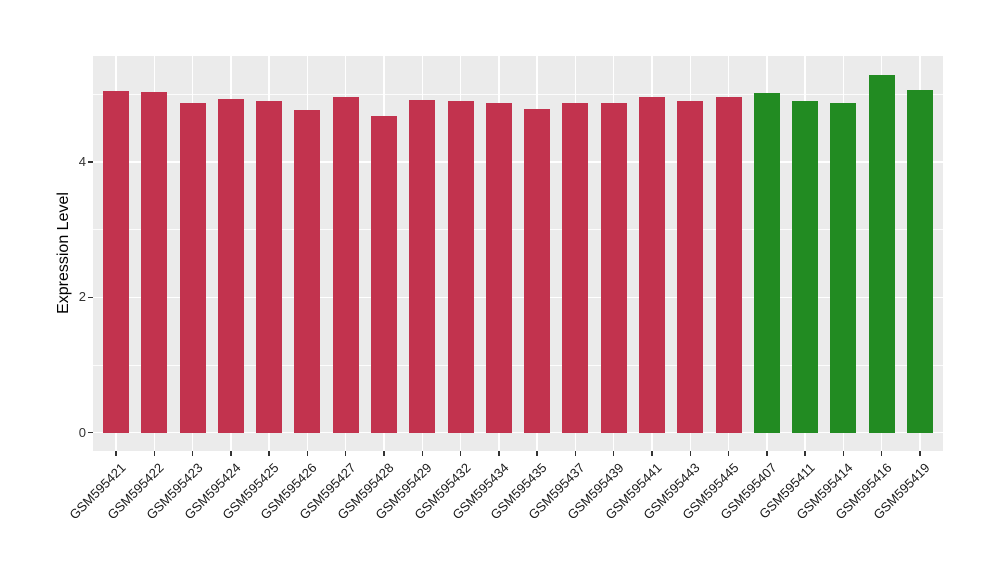 The width and height of the screenshot is (1000, 580). I want to click on bar-GSM595411, so click(805, 267).